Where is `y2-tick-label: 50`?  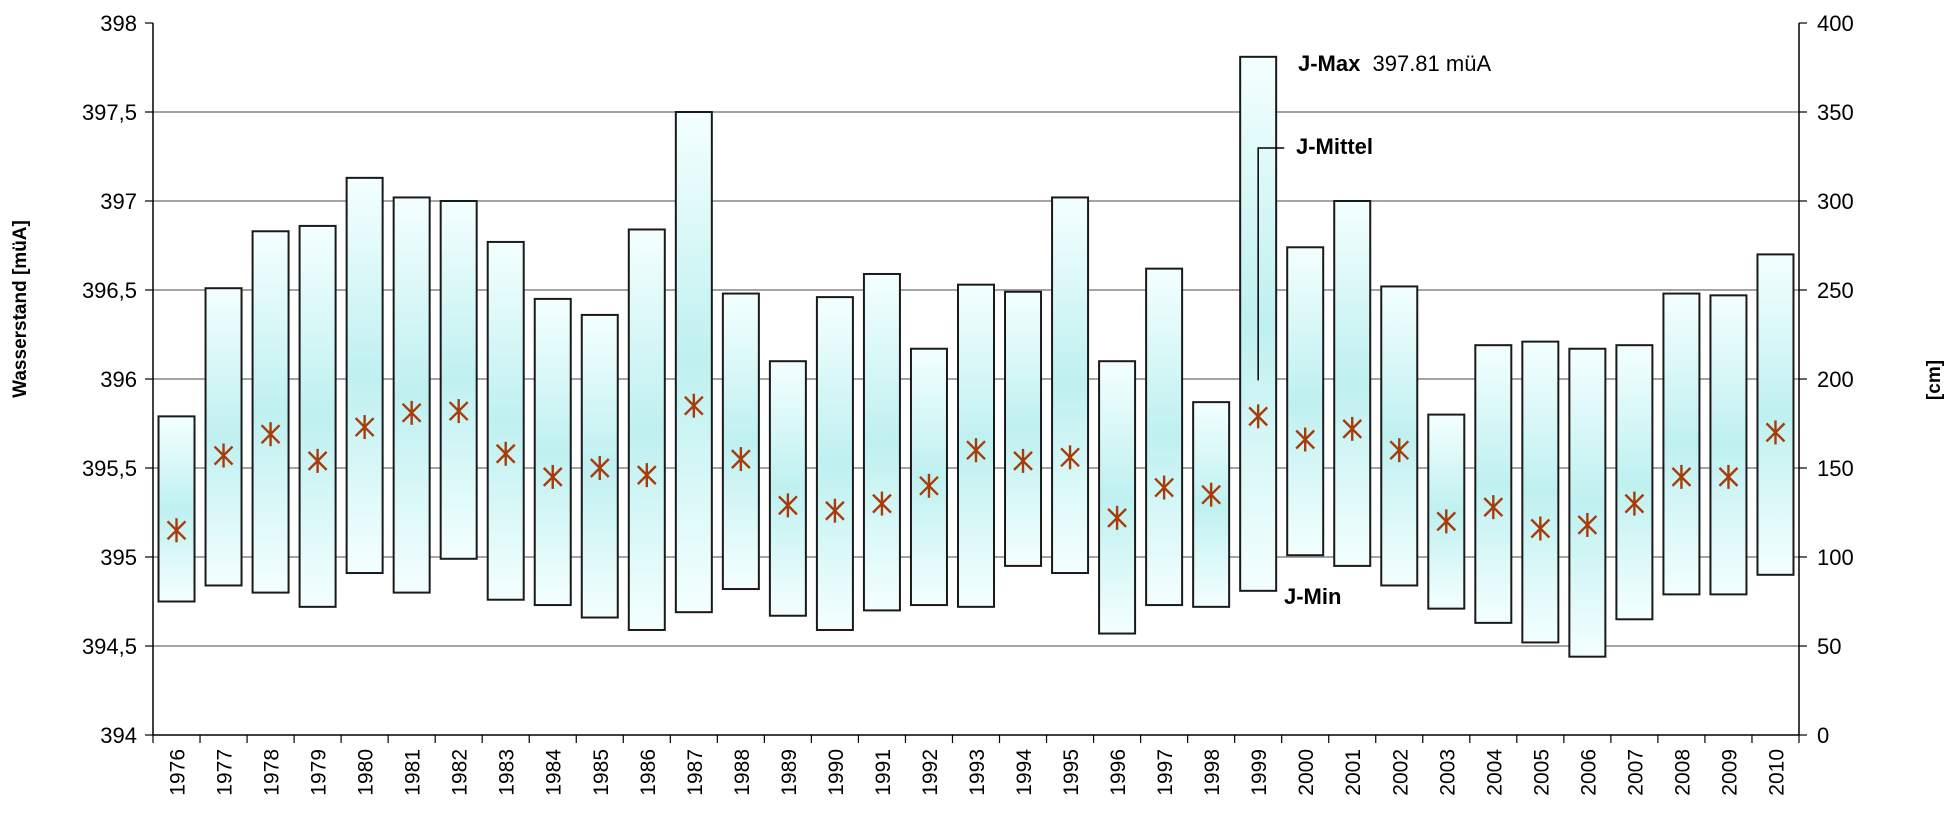 y2-tick-label: 50 is located at coordinates (1829, 646).